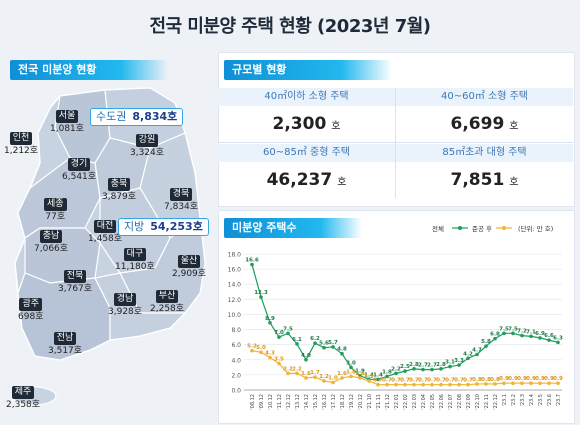 Image resolution: width=580 pixels, height=425 pixels. I want to click on legend-label-total: 전체, so click(438, 228).